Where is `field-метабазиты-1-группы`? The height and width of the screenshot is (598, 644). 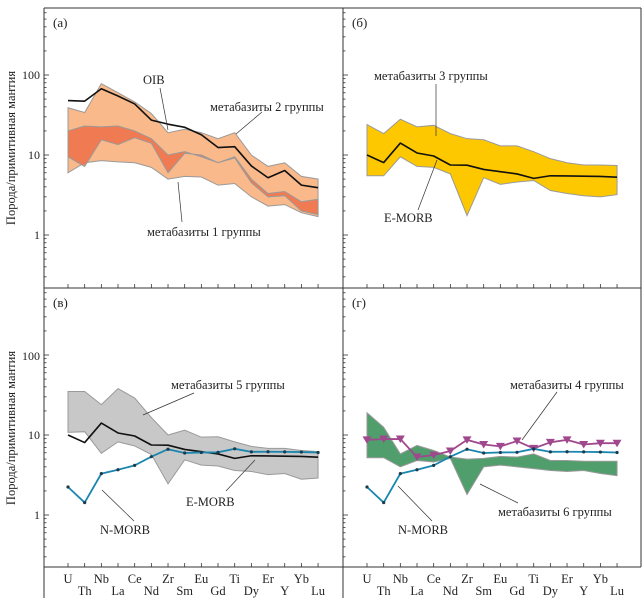 field-метабазиты-1-группы is located at coordinates (193, 170).